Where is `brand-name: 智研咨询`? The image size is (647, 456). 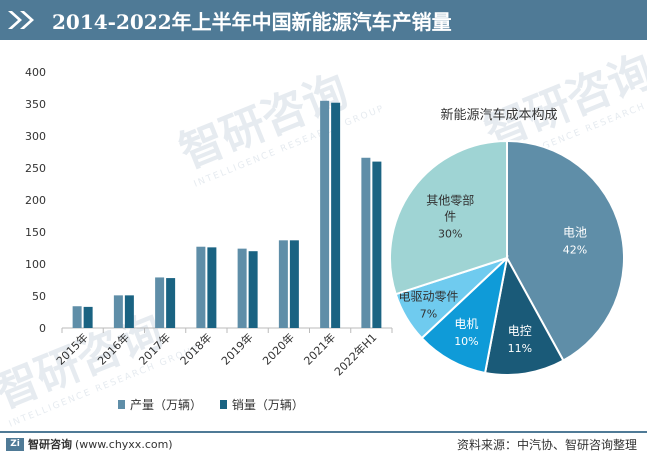 brand-name: 智研咨询 is located at coordinates (50, 444).